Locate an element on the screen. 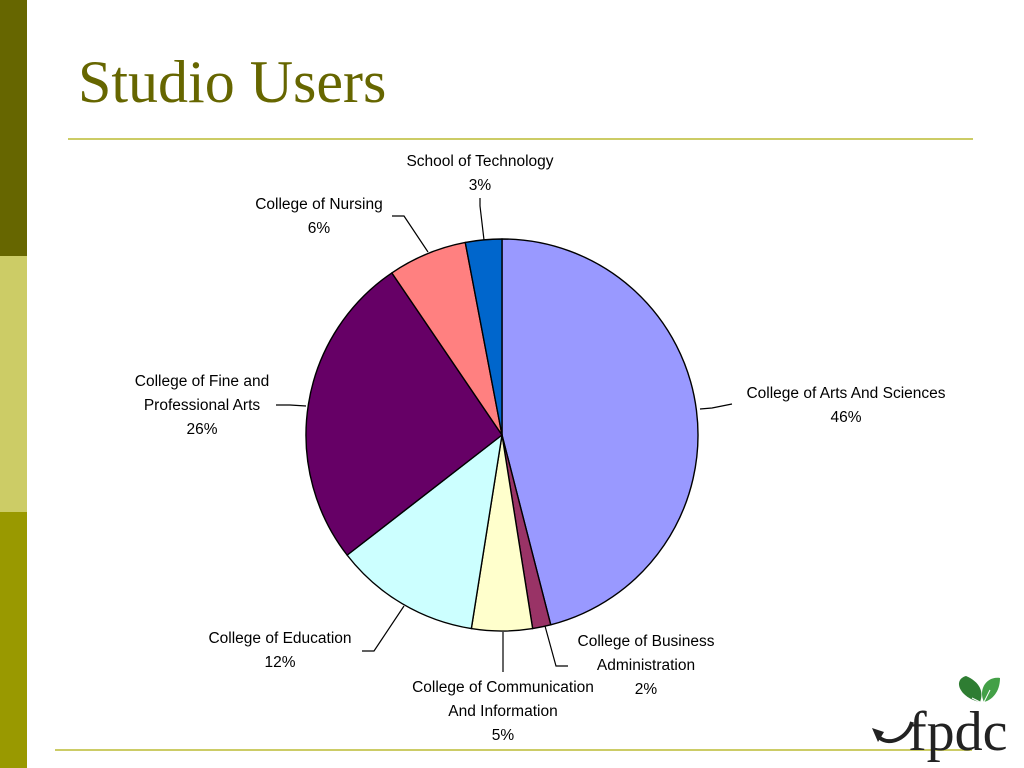  footer-divider is located at coordinates (513, 750).